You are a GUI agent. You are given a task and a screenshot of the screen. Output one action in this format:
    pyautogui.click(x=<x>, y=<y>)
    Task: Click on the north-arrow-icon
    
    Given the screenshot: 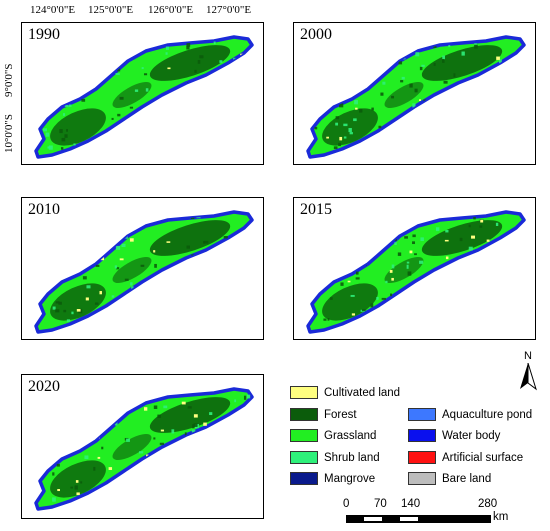 What is the action you would take?
    pyautogui.click(x=528, y=377)
    